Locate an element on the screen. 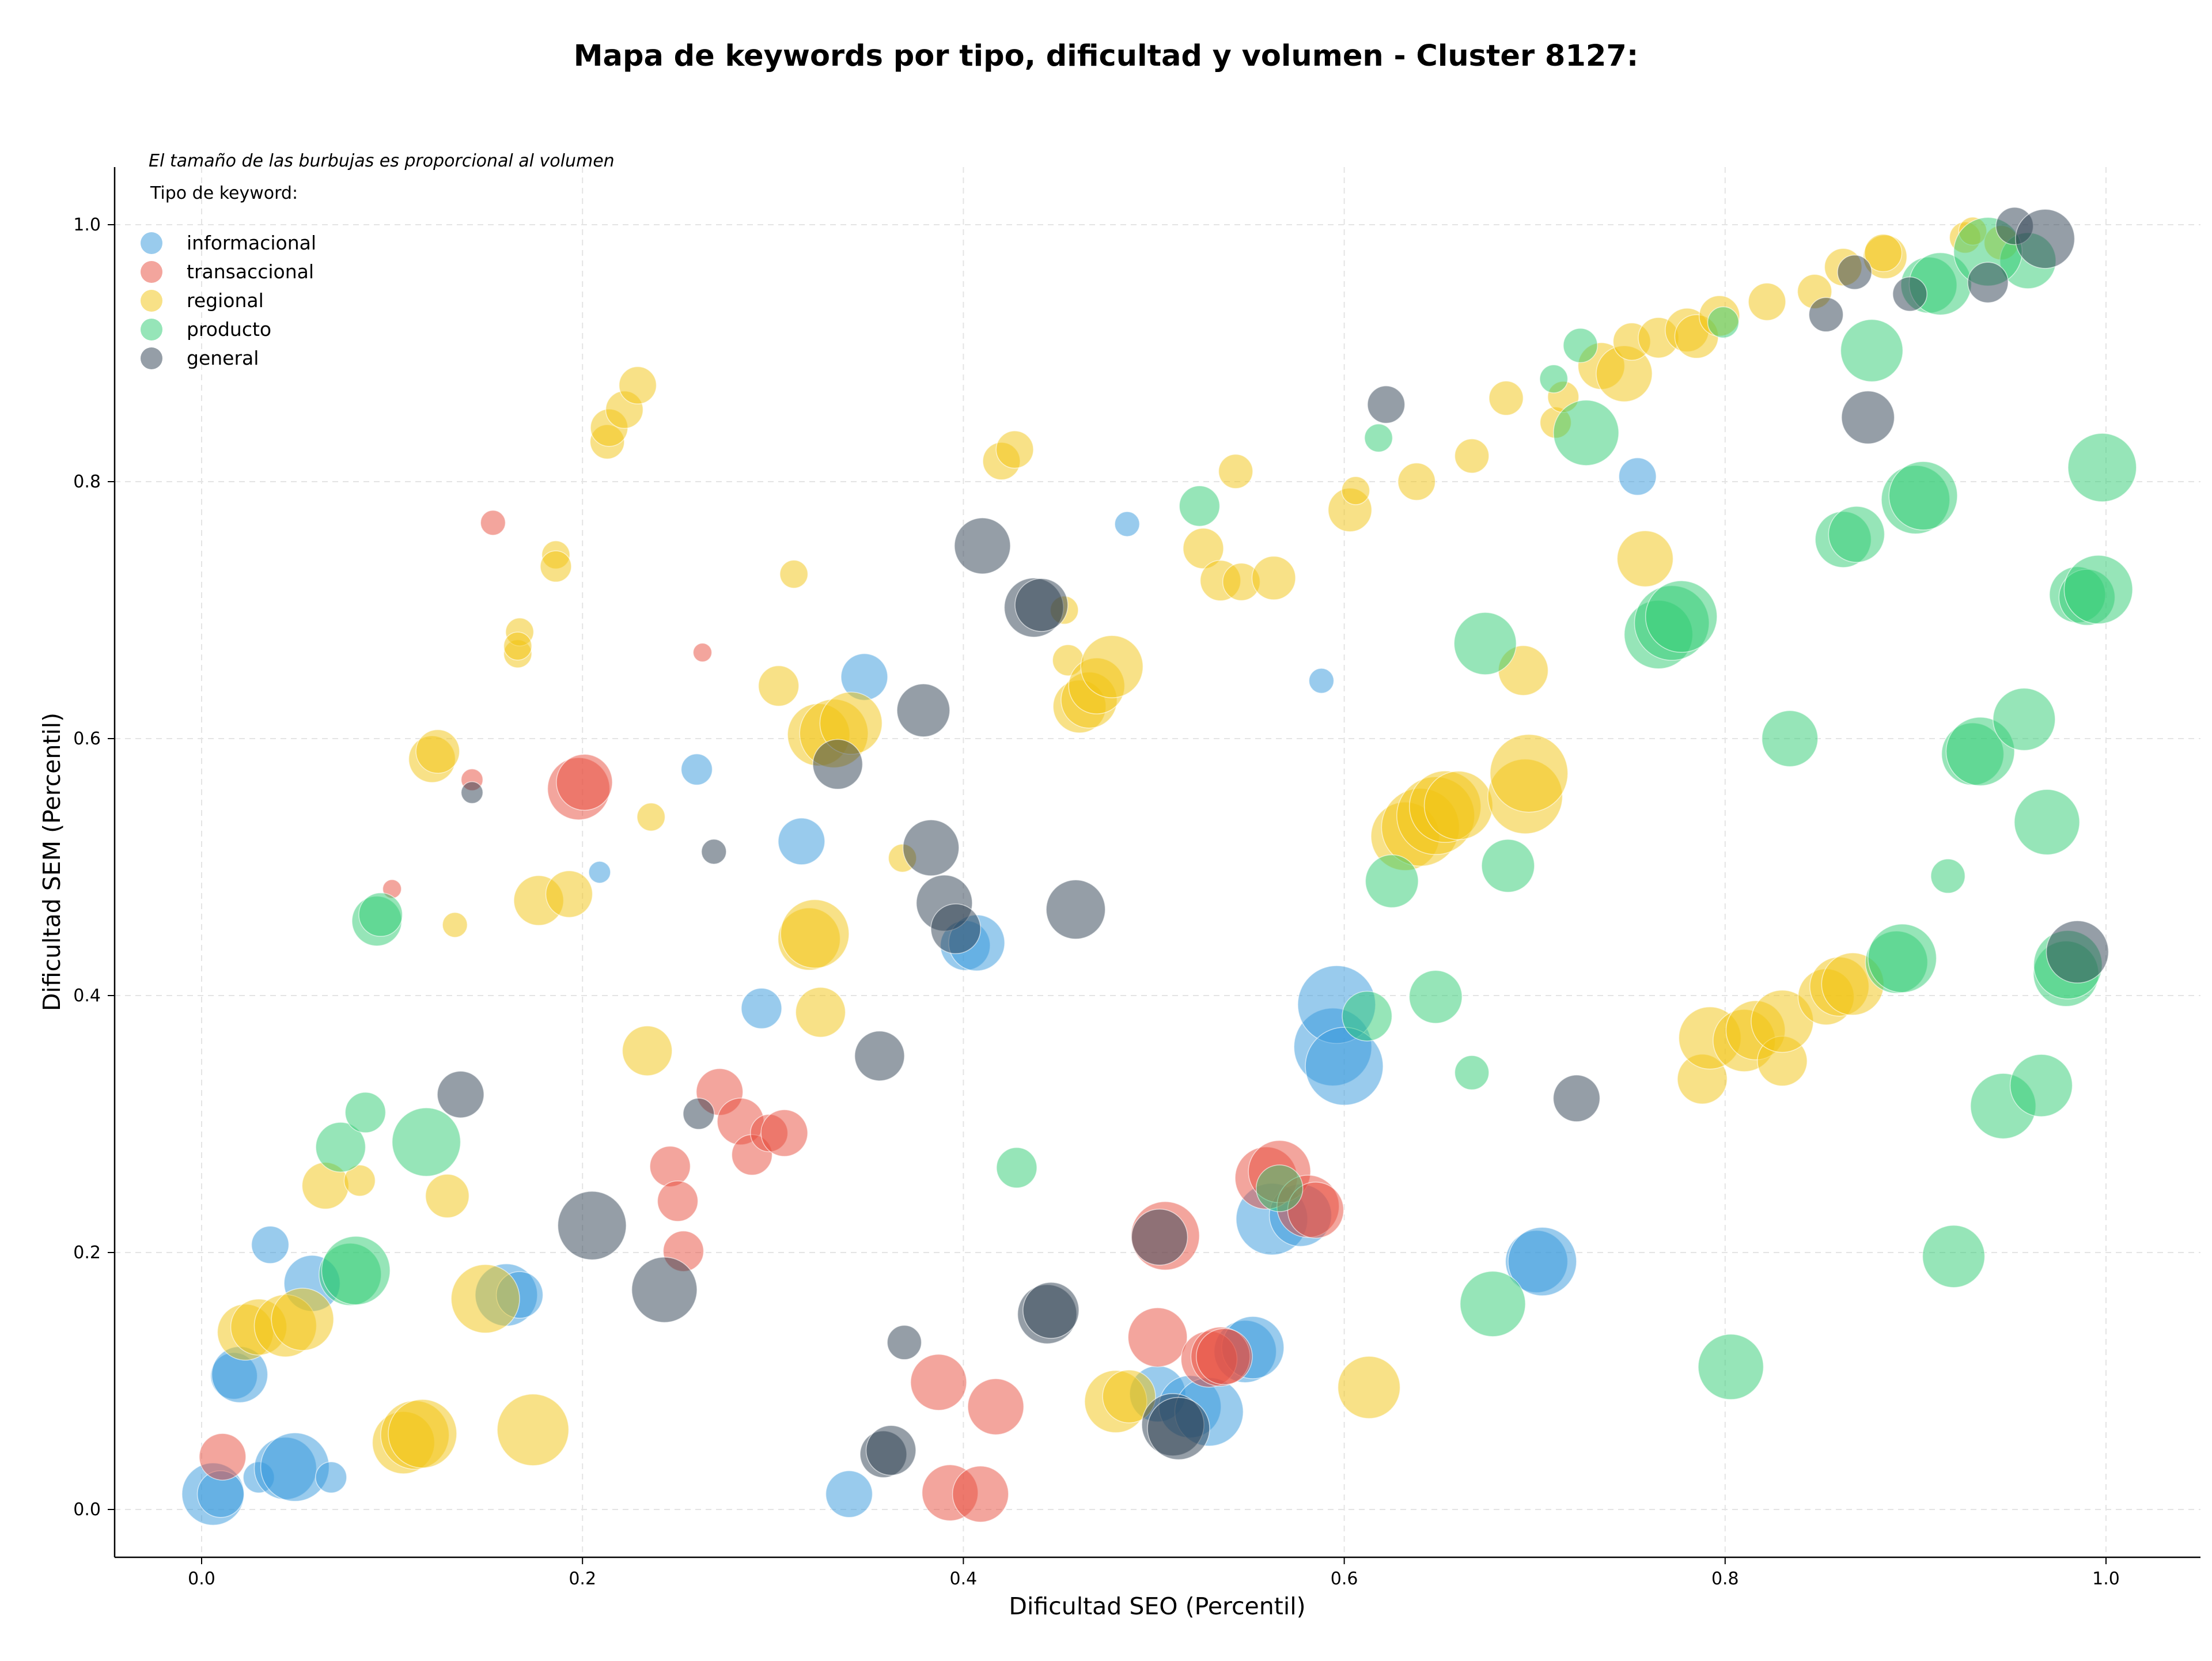 The image size is (2212, 1661). legend-label: general is located at coordinates (223, 358).